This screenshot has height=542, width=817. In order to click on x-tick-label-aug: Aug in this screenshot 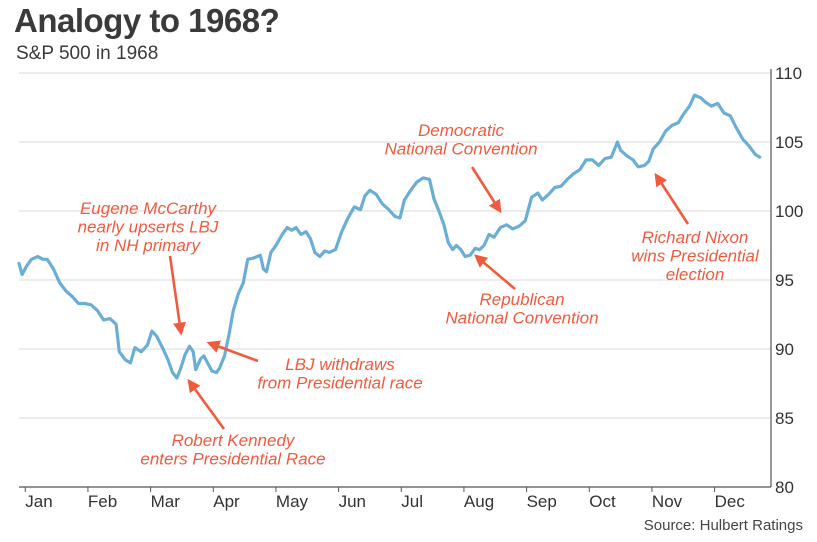, I will do `click(479, 501)`.